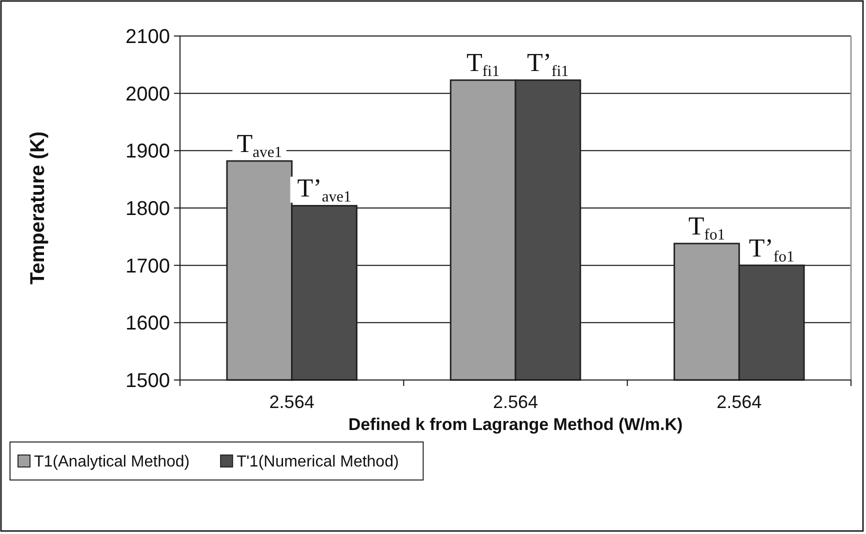 Image resolution: width=866 pixels, height=534 pixels. I want to click on annotation: T’$_{ave1}$, so click(324, 190).